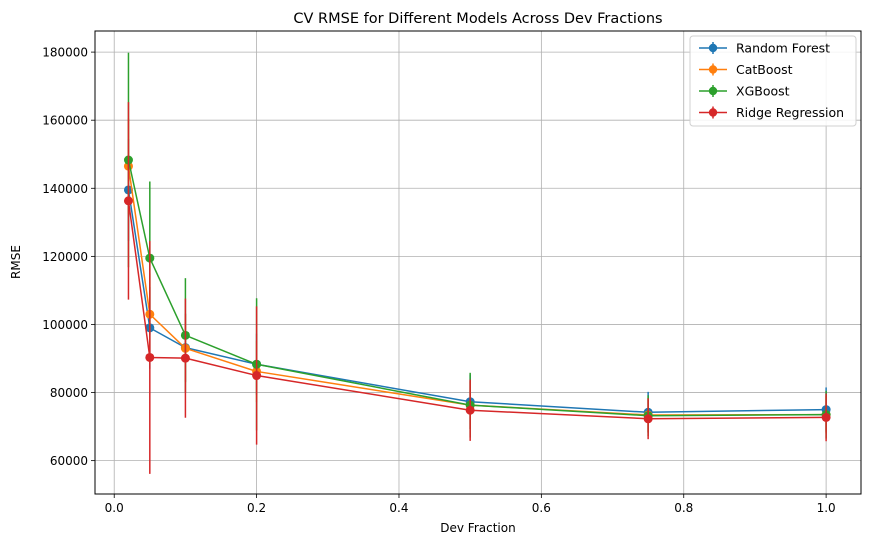 This screenshot has height=545, width=877. Describe the element at coordinates (790, 112) in the screenshot. I see `legend-label: Ridge Regression` at that location.